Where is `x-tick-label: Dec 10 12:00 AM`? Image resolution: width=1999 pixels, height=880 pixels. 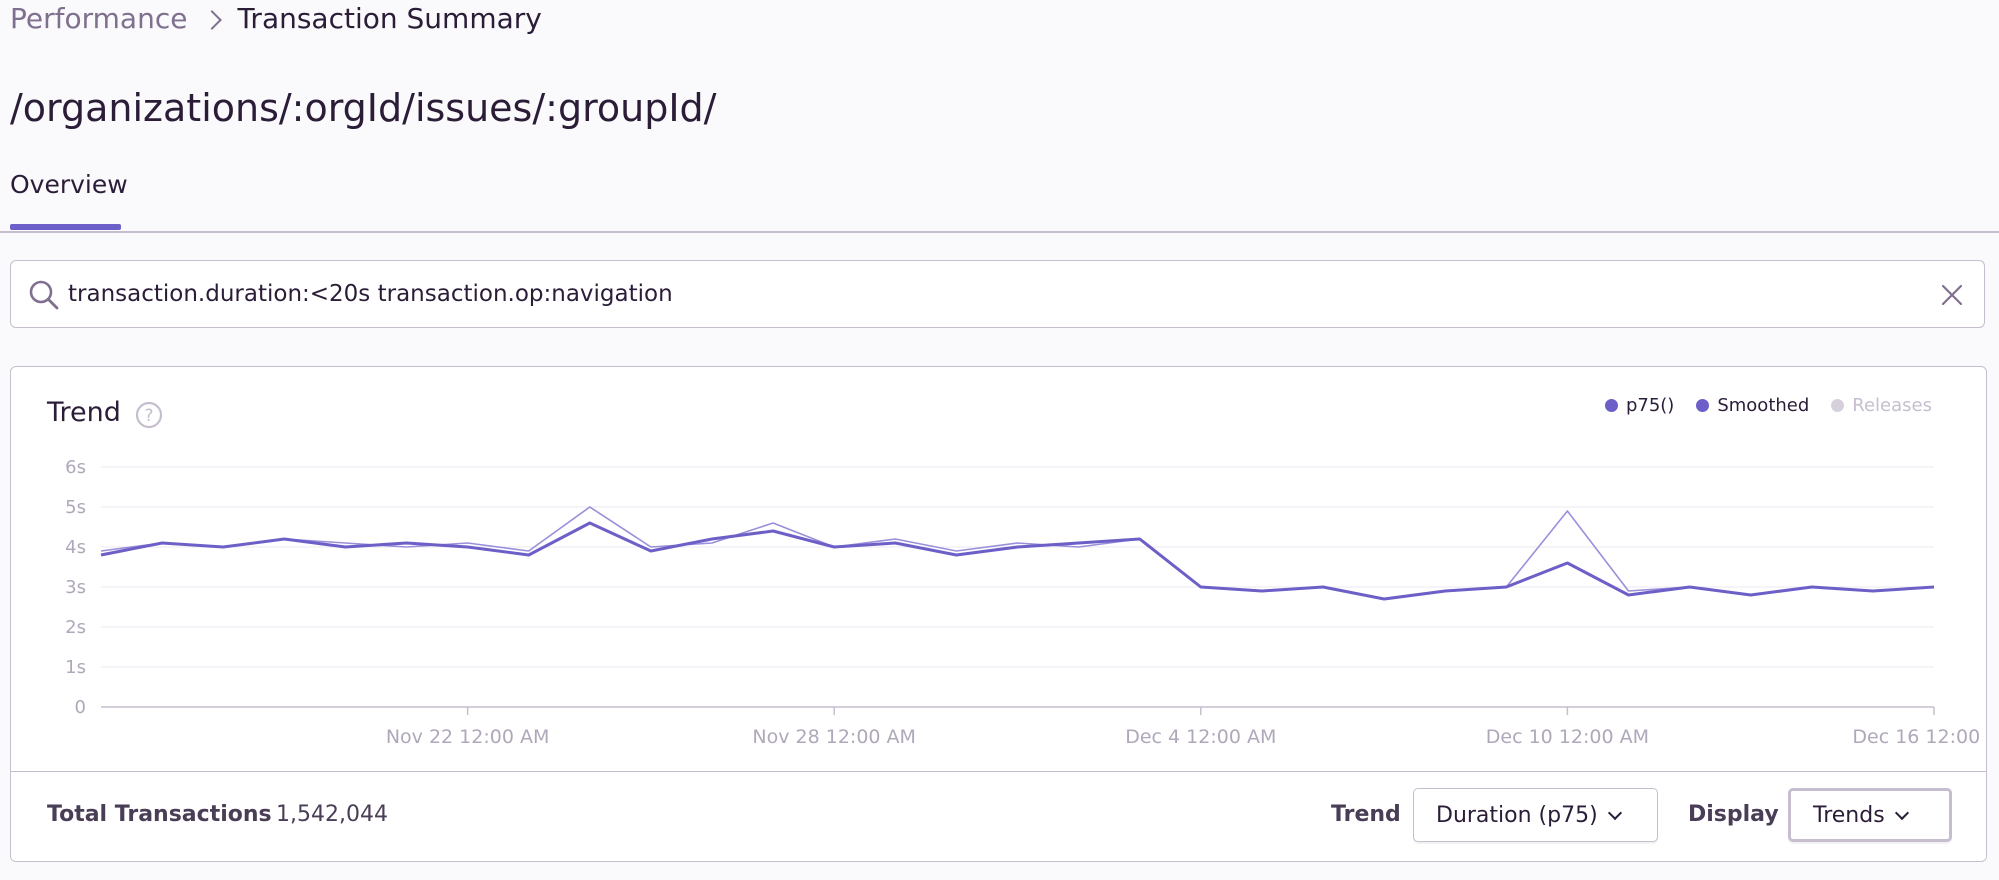
x-tick-label: Dec 10 12:00 AM is located at coordinates (1567, 737).